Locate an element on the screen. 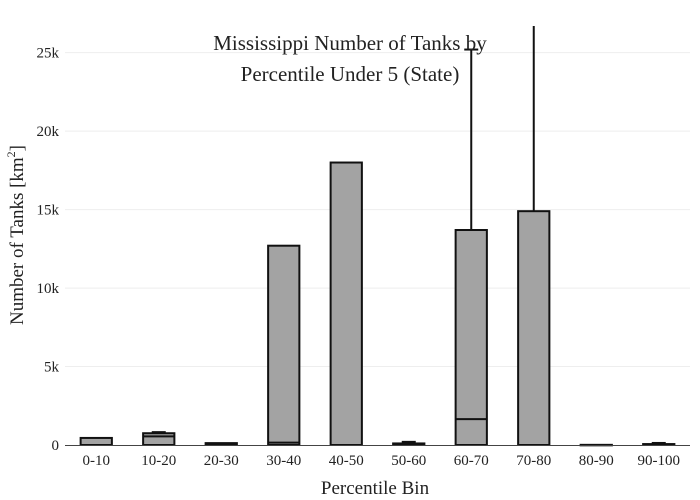 The image size is (700, 500). y-tick-label: 20k is located at coordinates (48, 132).